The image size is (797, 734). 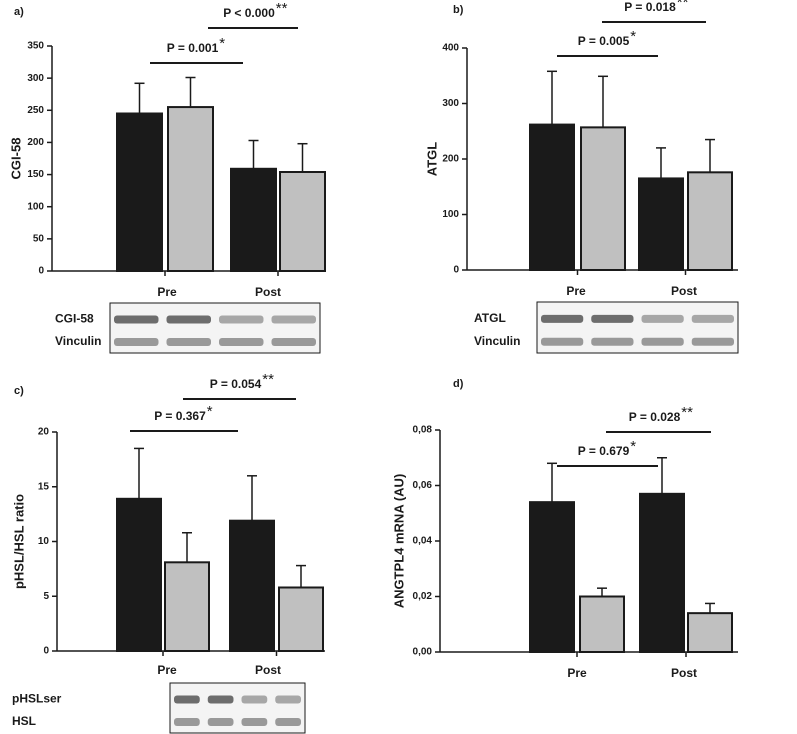 I want to click on blot-label: ATGL, so click(x=490, y=318).